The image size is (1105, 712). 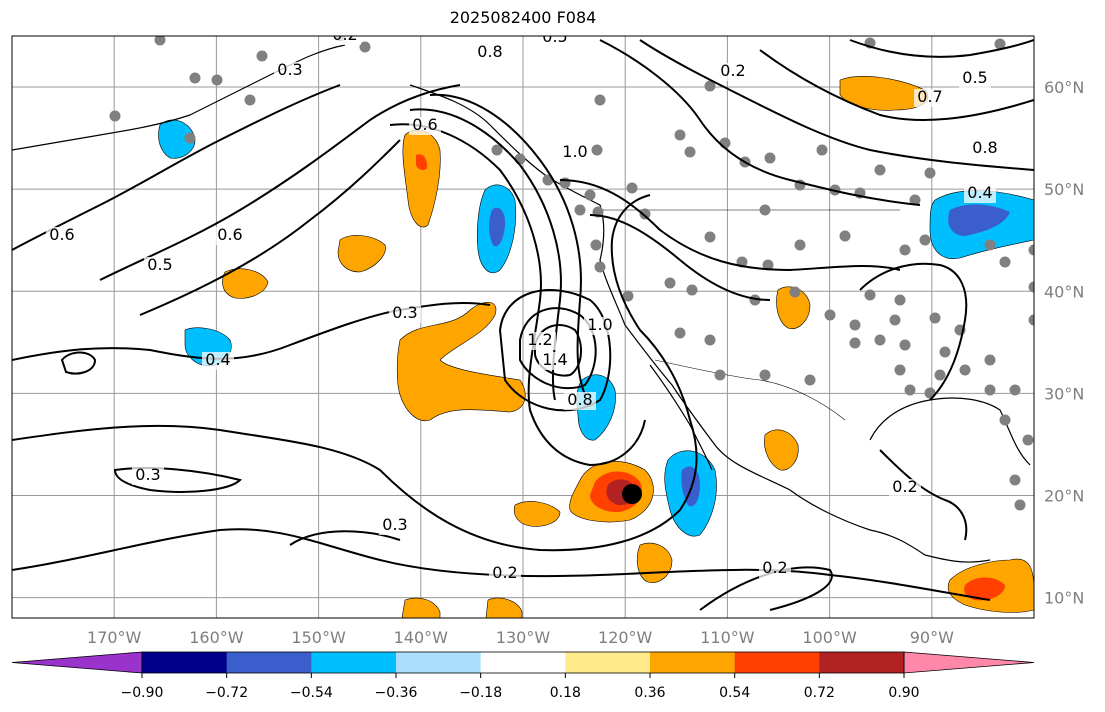 What do you see at coordinates (950, 431) in the screenshot?
I see `gulf-coastline` at bounding box center [950, 431].